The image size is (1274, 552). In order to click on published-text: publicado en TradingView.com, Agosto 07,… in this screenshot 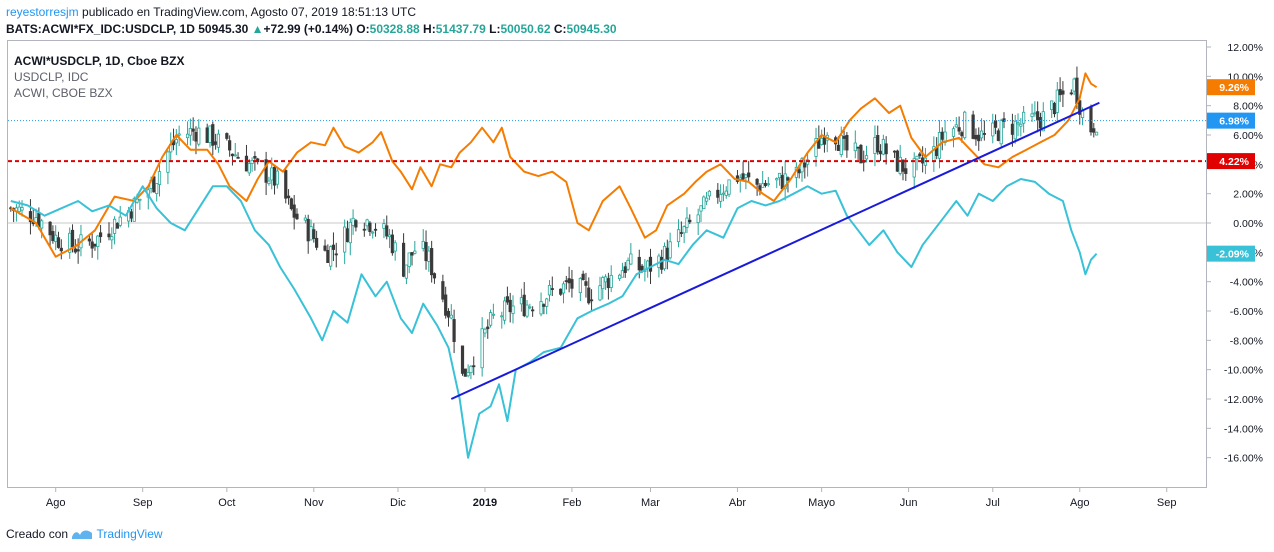, I will do `click(249, 12)`.